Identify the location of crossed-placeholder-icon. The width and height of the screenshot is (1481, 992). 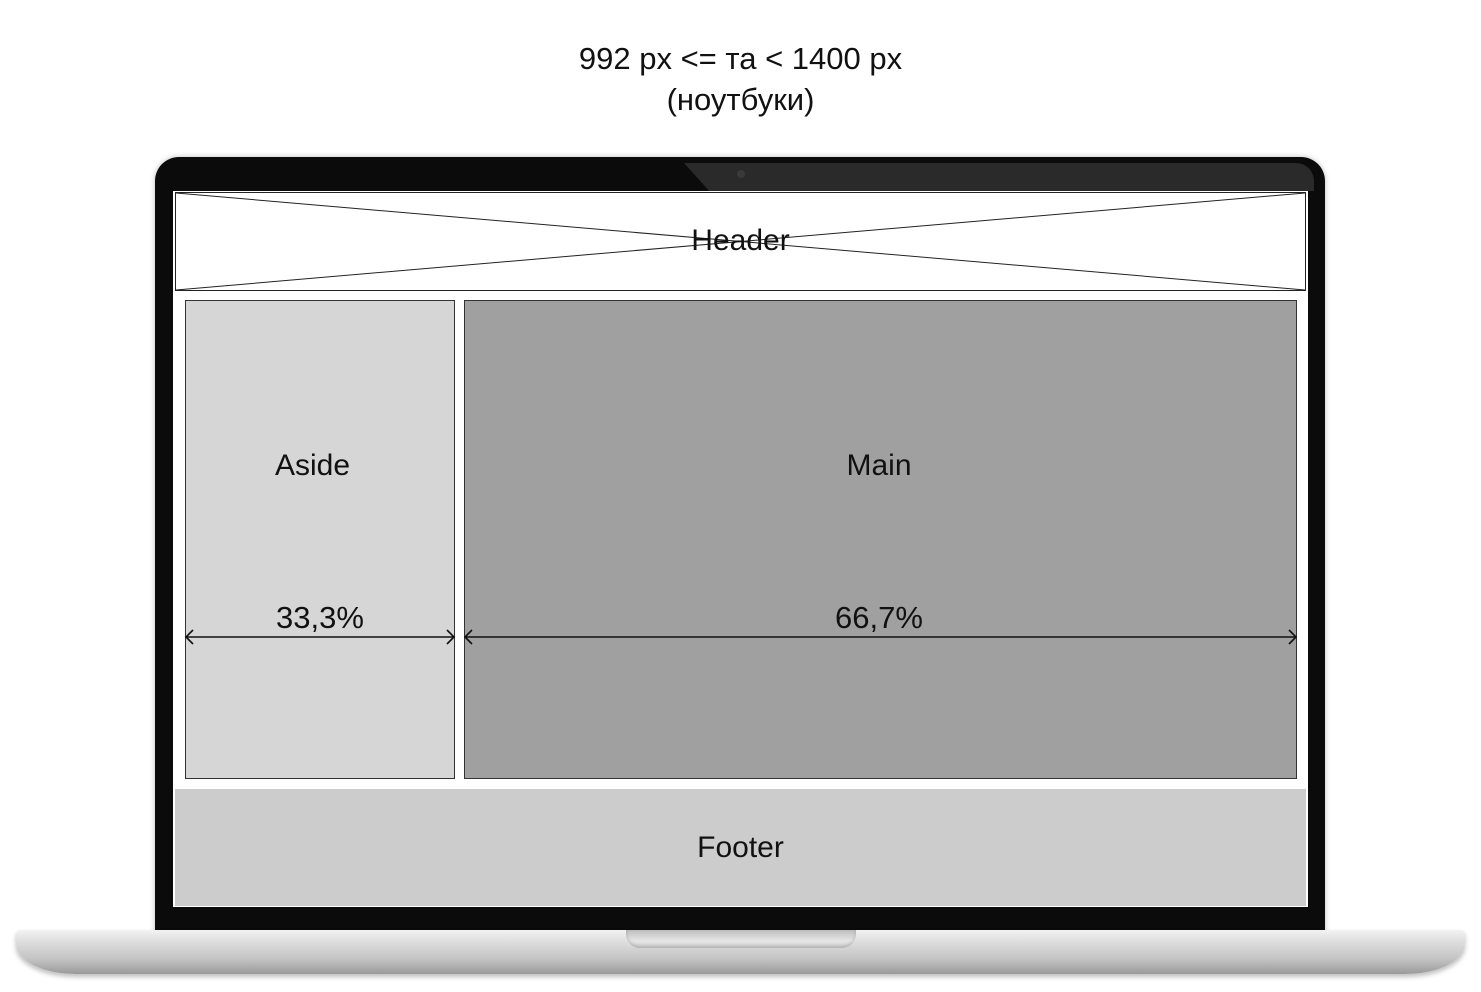
(740, 241).